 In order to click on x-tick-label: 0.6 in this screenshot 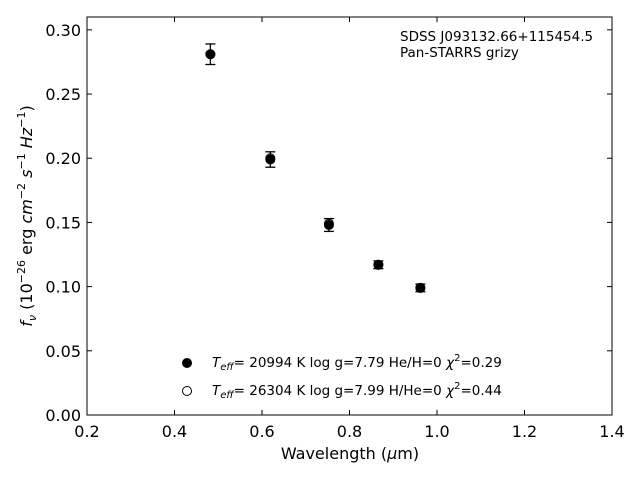, I will do `click(261, 431)`.